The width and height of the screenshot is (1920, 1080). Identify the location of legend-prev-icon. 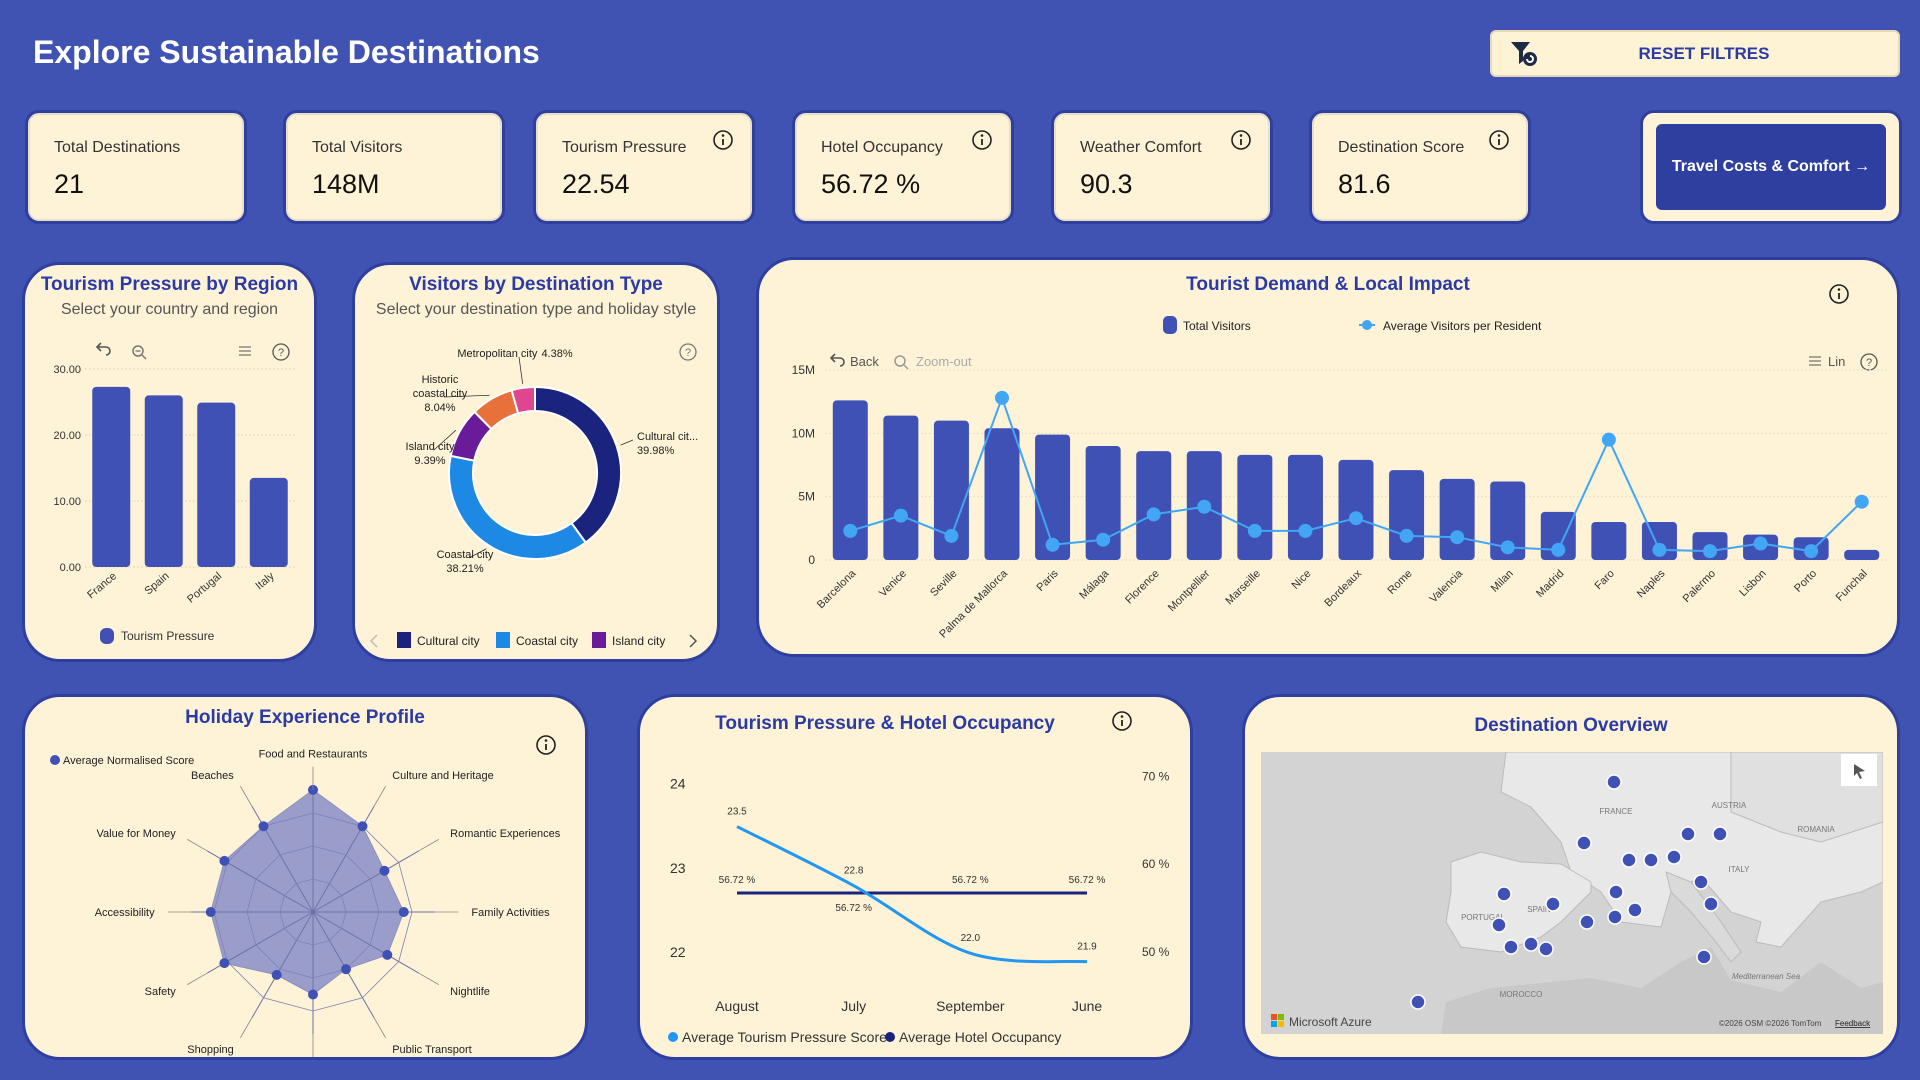
(373, 641).